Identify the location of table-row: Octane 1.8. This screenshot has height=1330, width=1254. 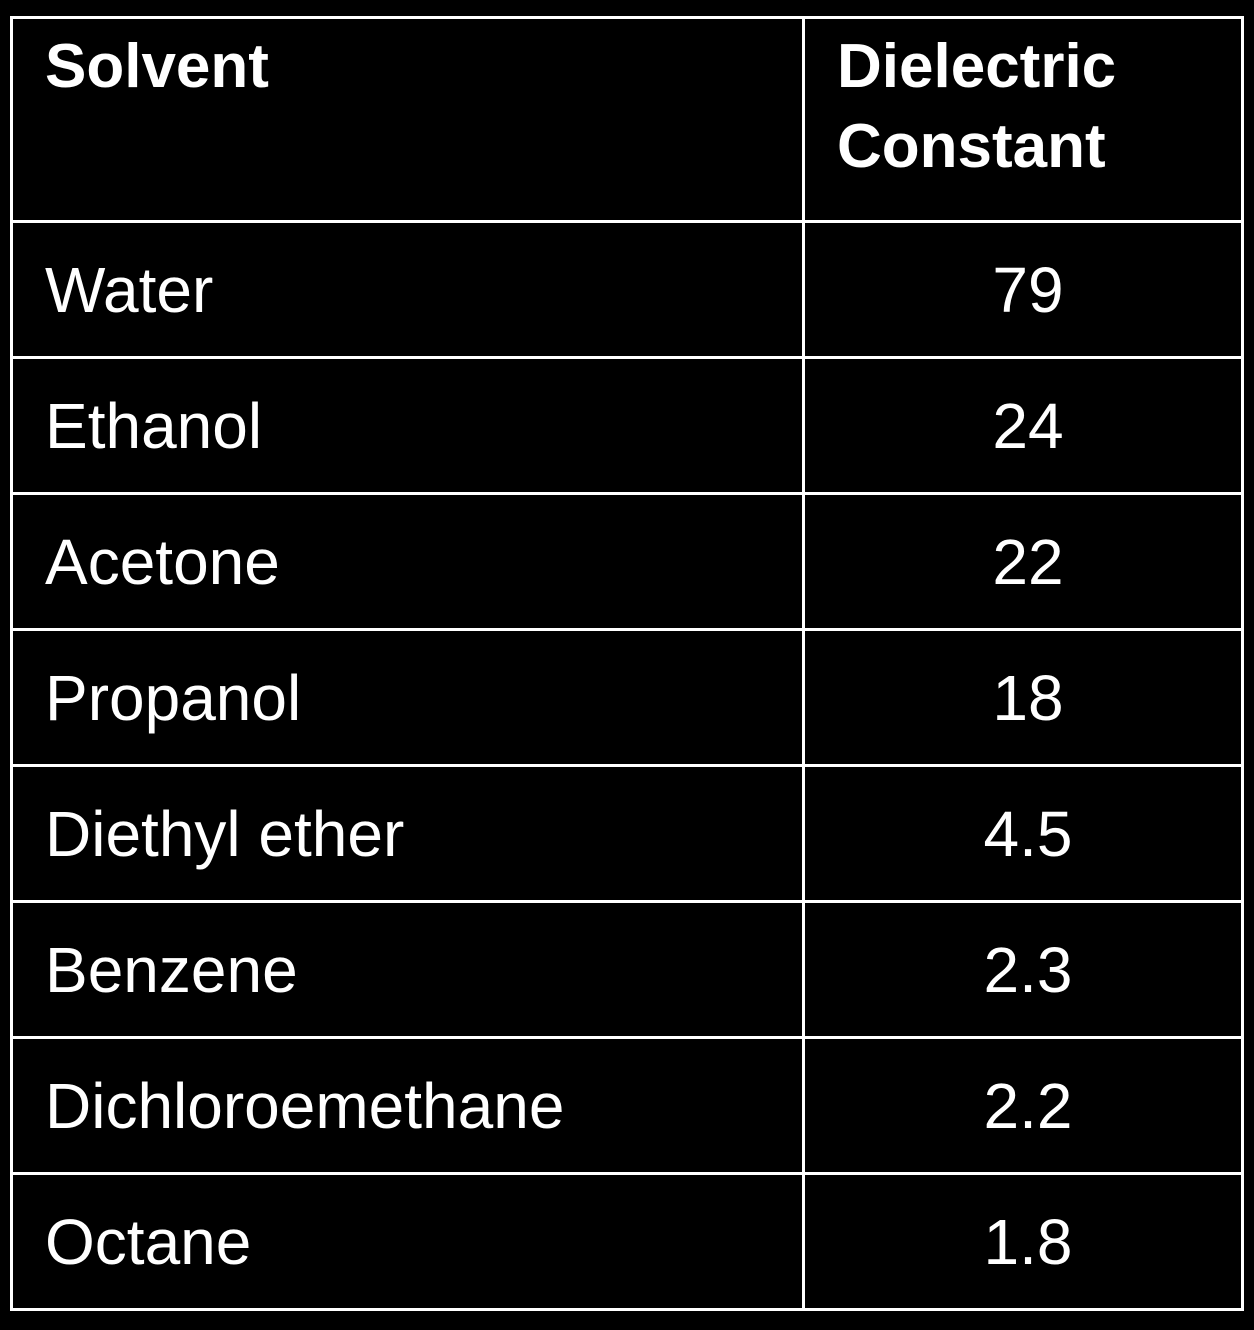
(627, 1241).